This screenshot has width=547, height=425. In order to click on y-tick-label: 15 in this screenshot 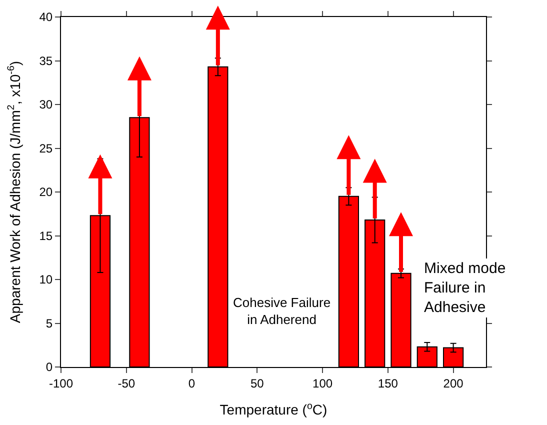, I will do `click(46, 235)`.